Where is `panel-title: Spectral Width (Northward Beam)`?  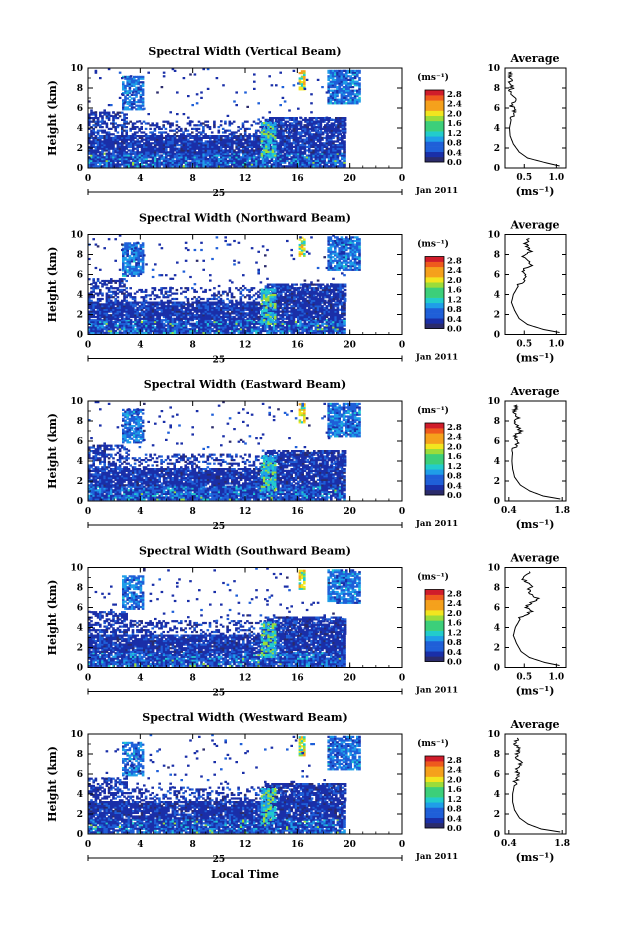
panel-title: Spectral Width (Northward Beam) is located at coordinates (245, 218).